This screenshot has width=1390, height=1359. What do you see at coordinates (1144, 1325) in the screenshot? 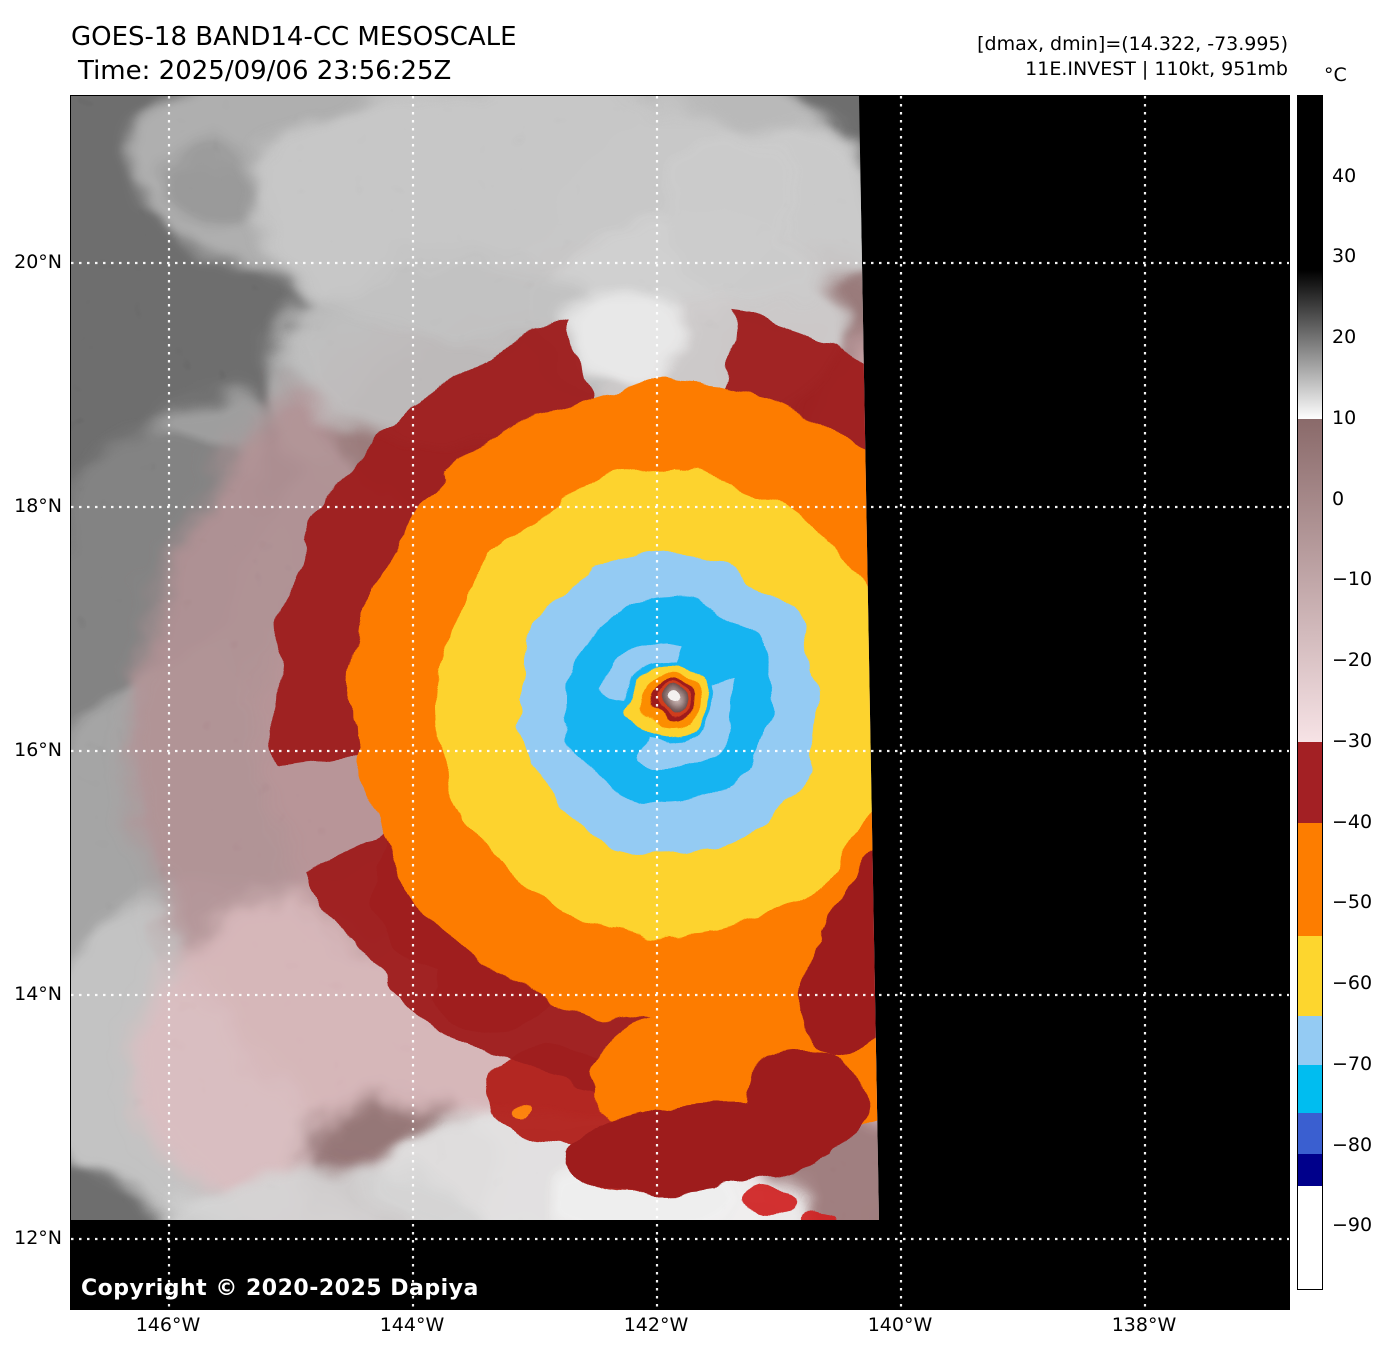
I see `lon-tick-label-138w: 138°W` at bounding box center [1144, 1325].